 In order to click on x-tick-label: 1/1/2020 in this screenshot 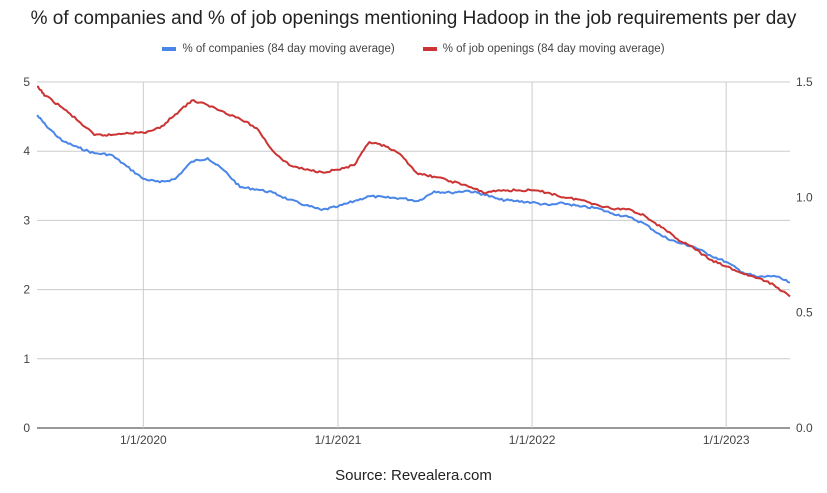, I will do `click(143, 440)`.